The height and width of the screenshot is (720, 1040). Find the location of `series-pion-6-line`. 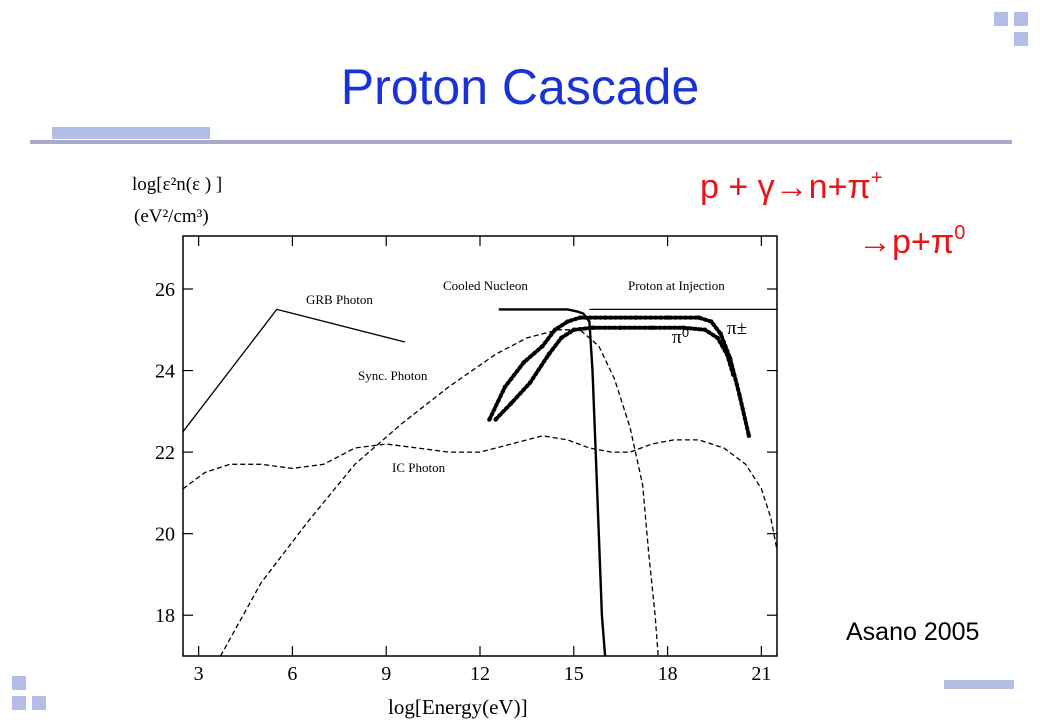

series-pion-6-line is located at coordinates (614, 373).